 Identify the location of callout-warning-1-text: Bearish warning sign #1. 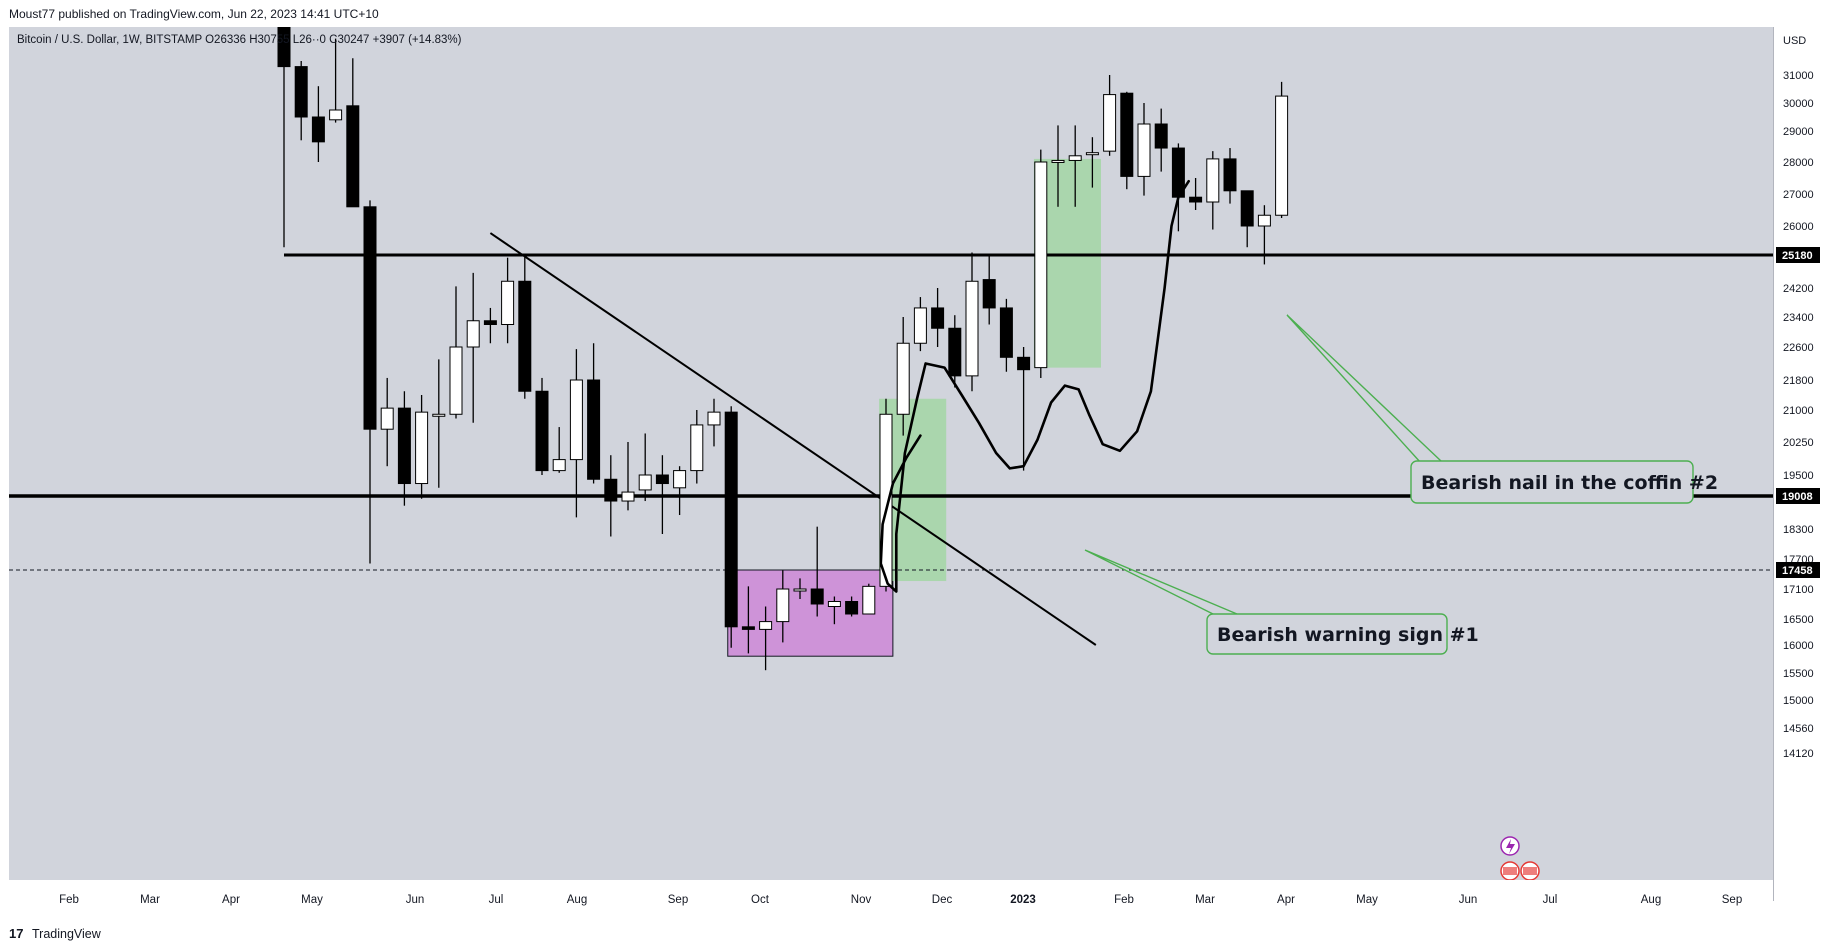
(1348, 635).